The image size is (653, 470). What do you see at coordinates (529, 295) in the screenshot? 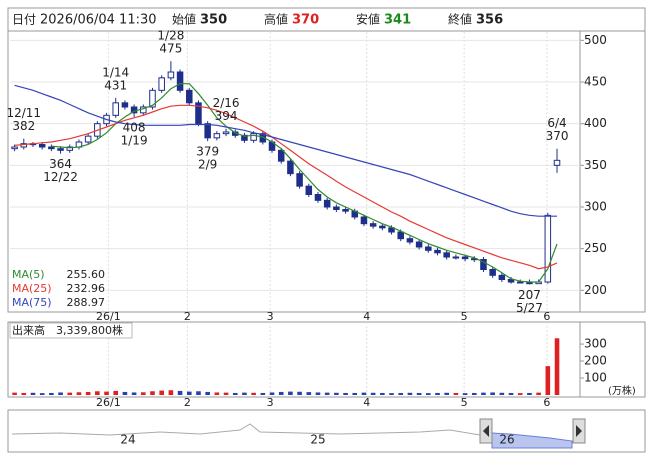
I see `annotation-value: 207` at bounding box center [529, 295].